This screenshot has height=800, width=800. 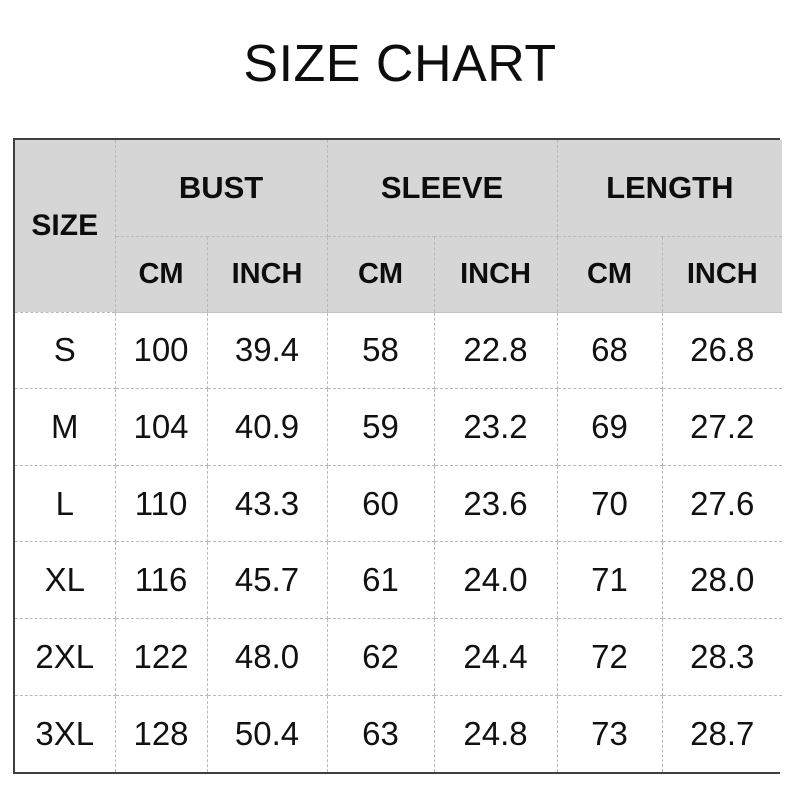 What do you see at coordinates (610, 733) in the screenshot?
I see `cell-length-cm: 73` at bounding box center [610, 733].